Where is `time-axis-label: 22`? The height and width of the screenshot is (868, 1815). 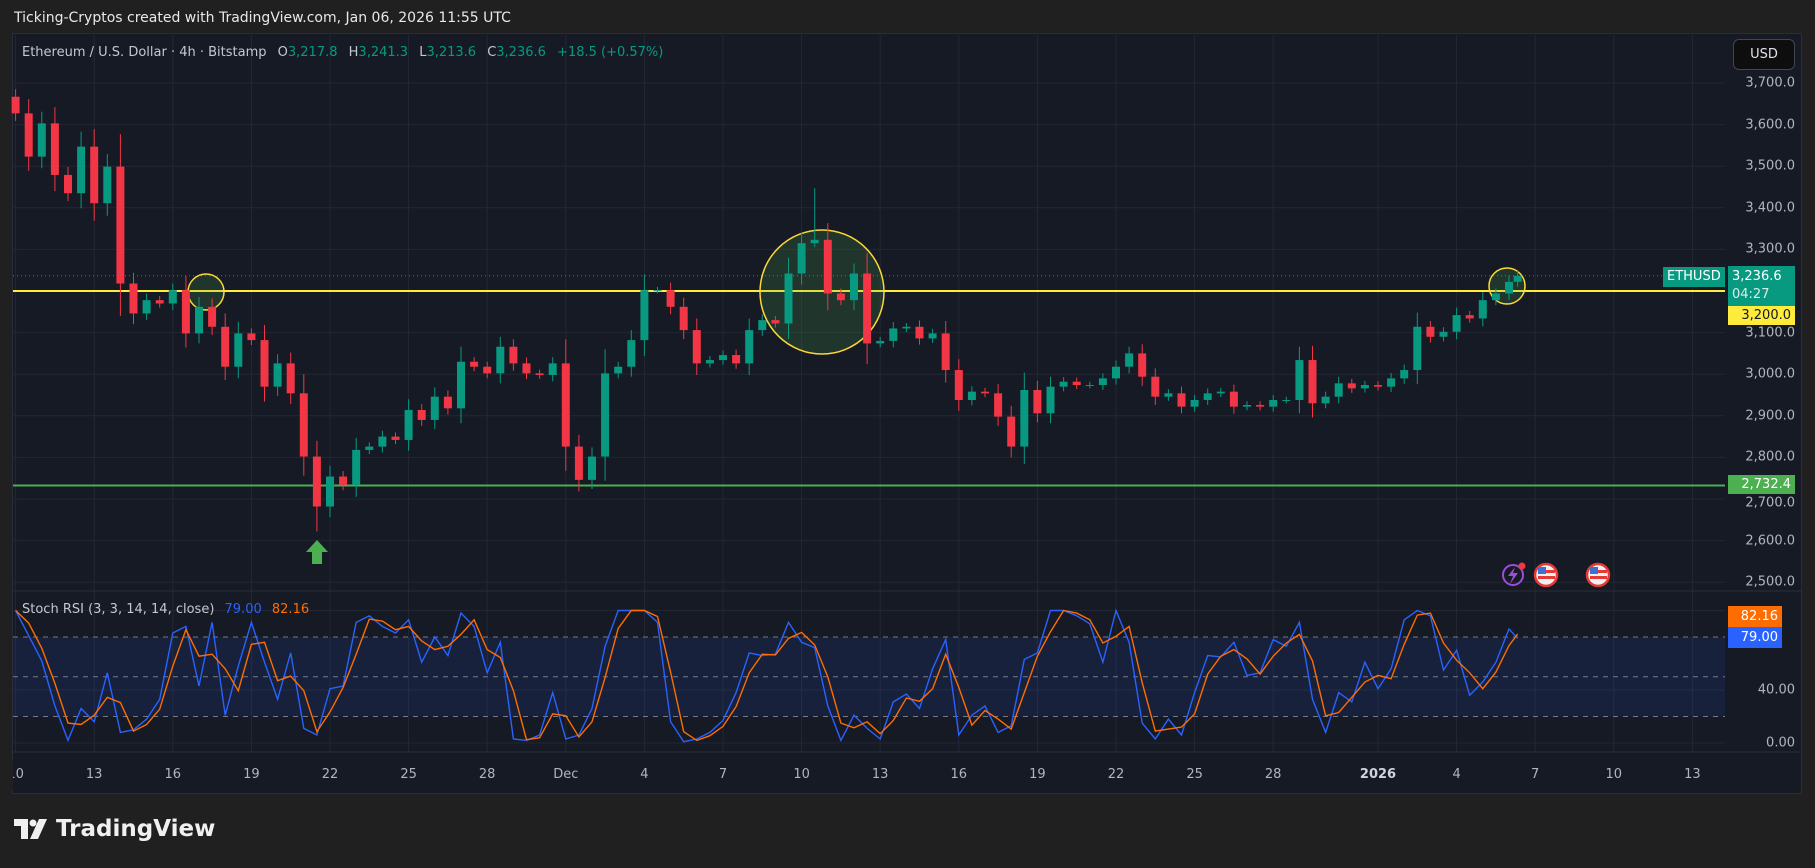 time-axis-label: 22 is located at coordinates (1116, 774).